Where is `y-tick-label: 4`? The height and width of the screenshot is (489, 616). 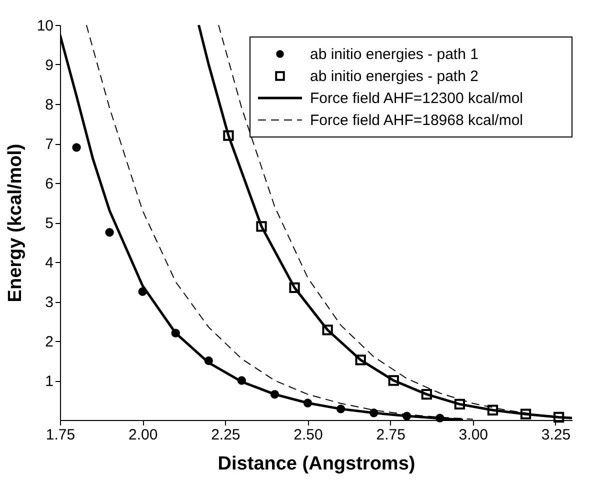 y-tick-label: 4 is located at coordinates (49, 263).